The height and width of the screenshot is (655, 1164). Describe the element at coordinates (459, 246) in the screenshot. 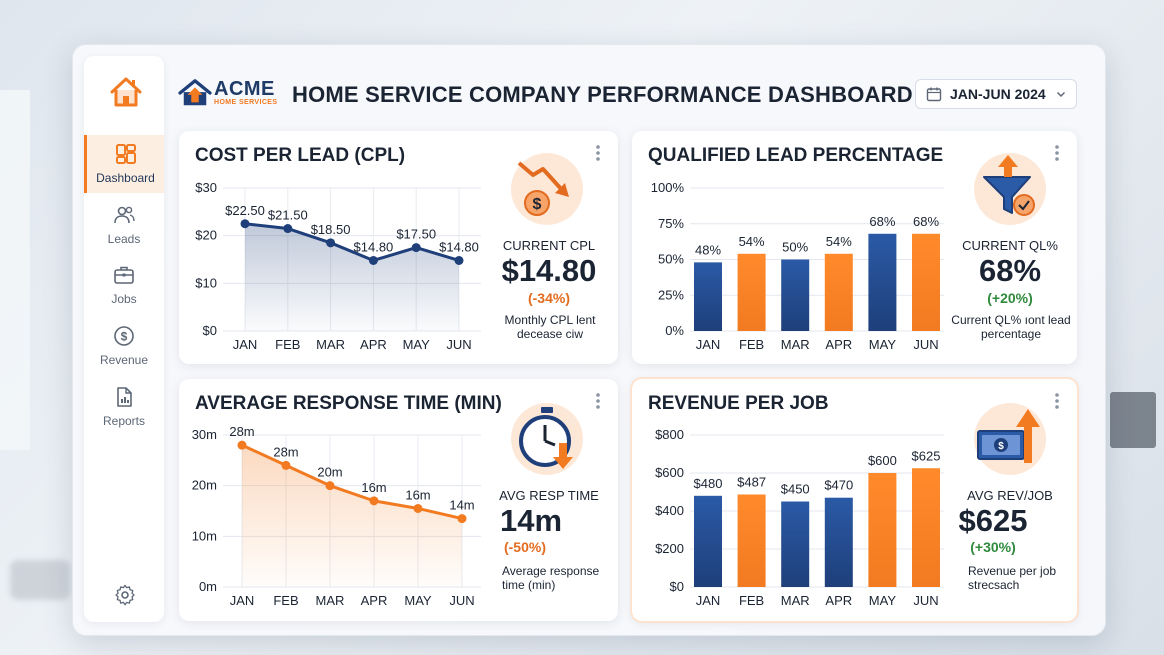

I see `data-label: $14.80` at that location.